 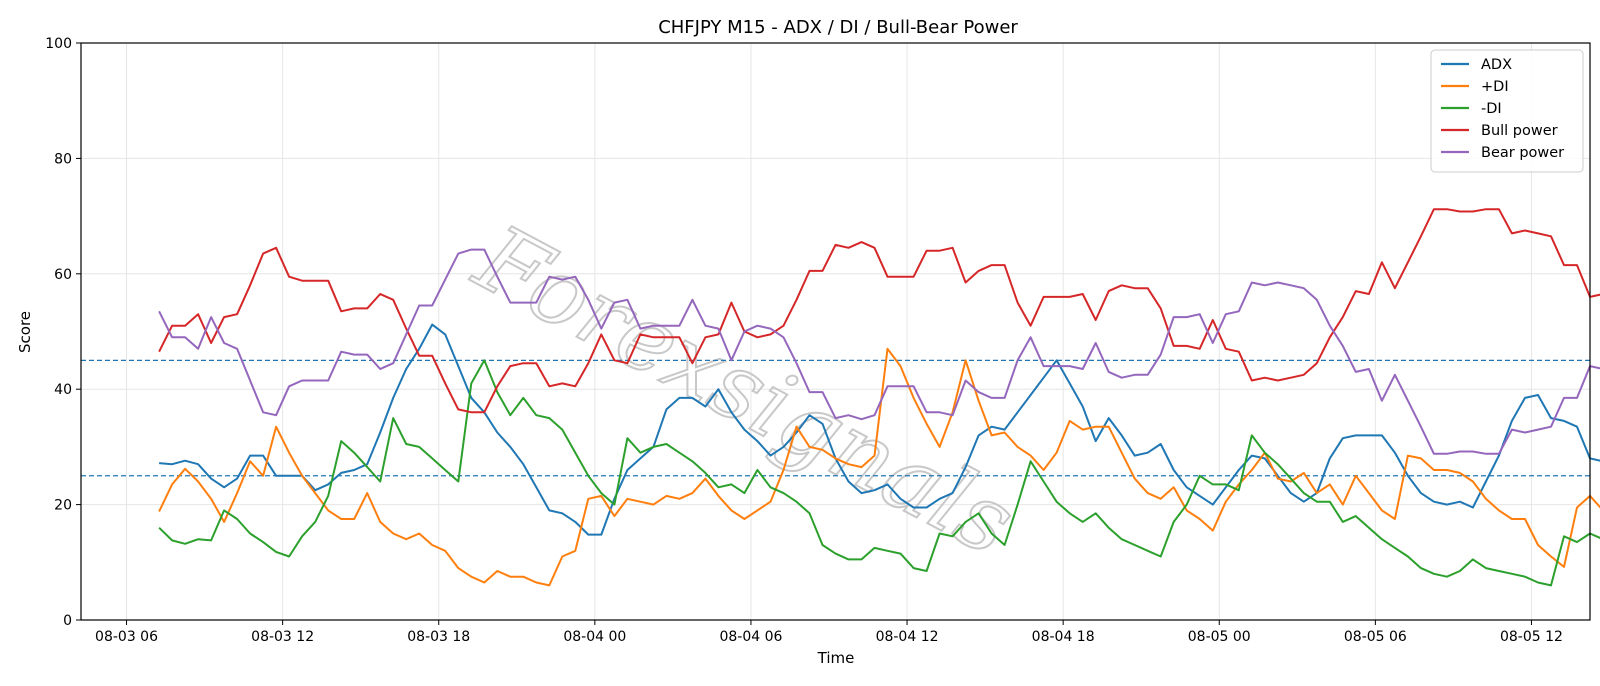 What do you see at coordinates (1495, 87) in the screenshot?
I see `legend-label: +DI` at bounding box center [1495, 87].